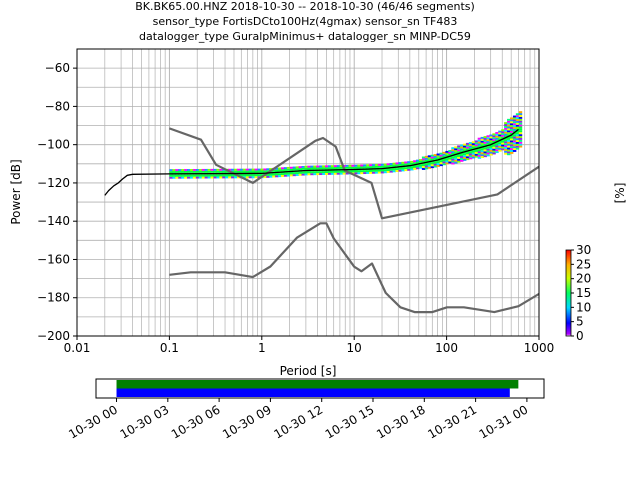 This screenshot has height=480, width=640. Describe the element at coordinates (583, 264) in the screenshot. I see `colorbar-tick-label: 25` at that location.